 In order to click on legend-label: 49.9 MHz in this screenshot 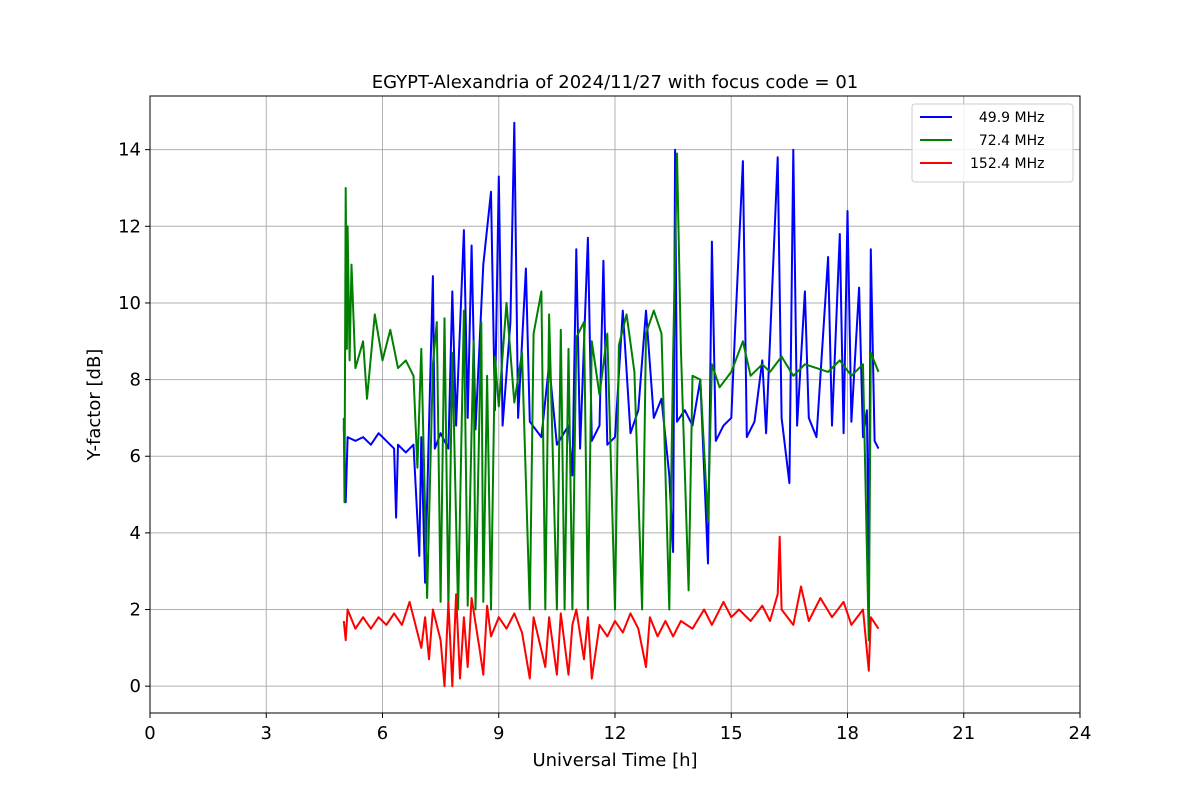, I will do `click(1007, 118)`.